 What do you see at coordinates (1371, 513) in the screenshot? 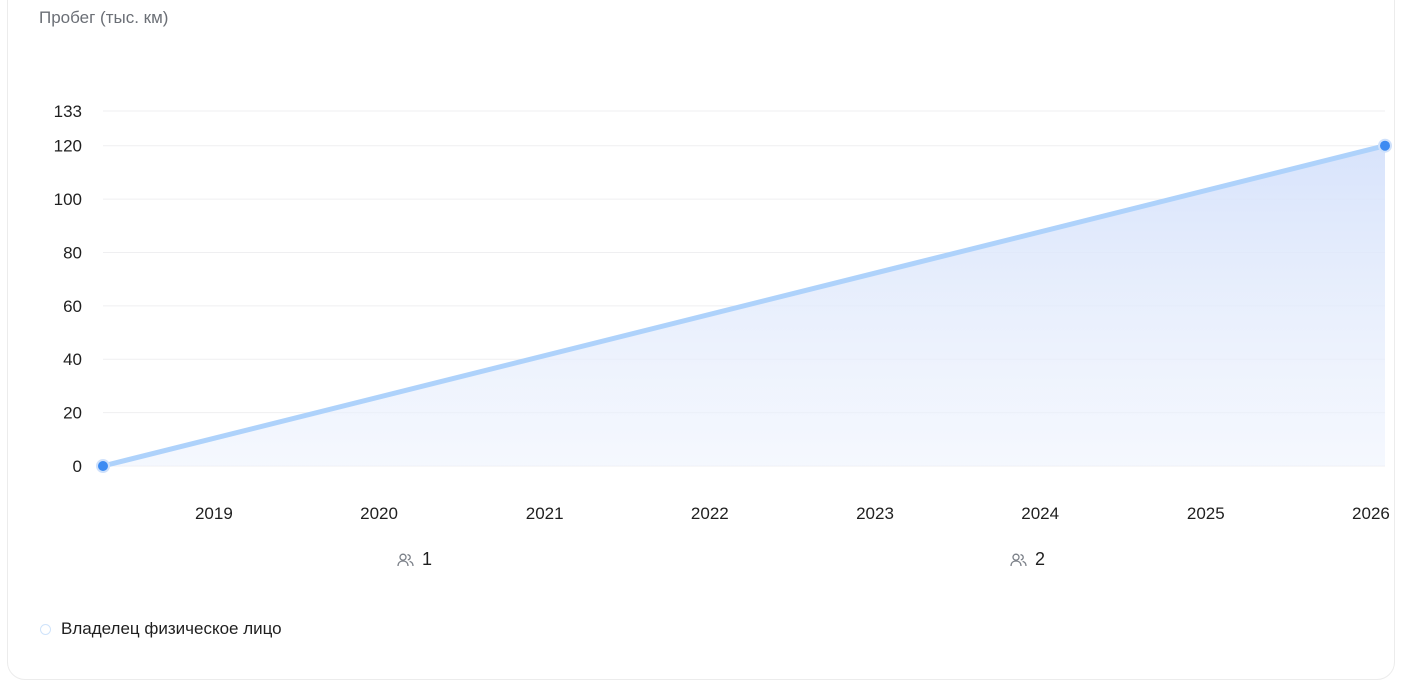
I see `x-tick-label: 2026` at bounding box center [1371, 513].